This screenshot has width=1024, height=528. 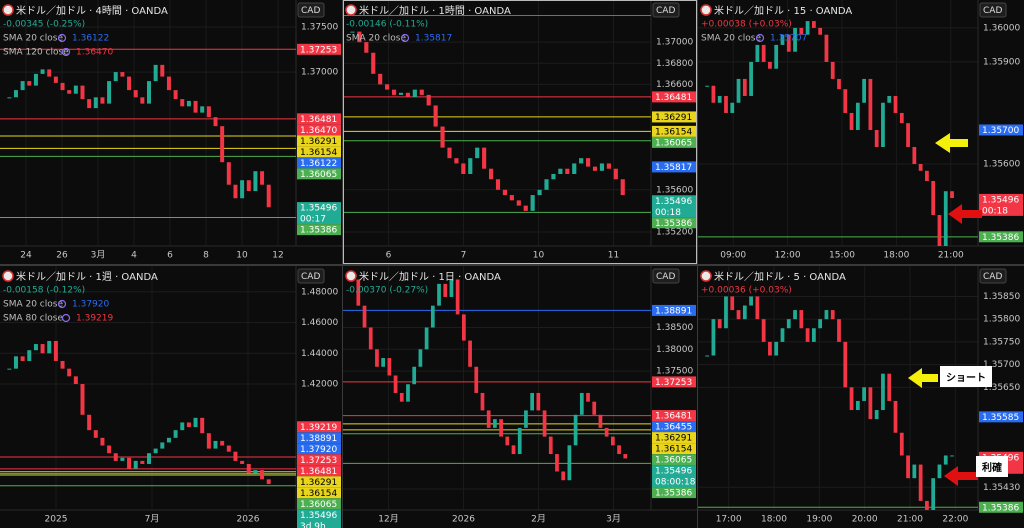 I want to click on price-tag-label: 1.36291, so click(x=318, y=483).